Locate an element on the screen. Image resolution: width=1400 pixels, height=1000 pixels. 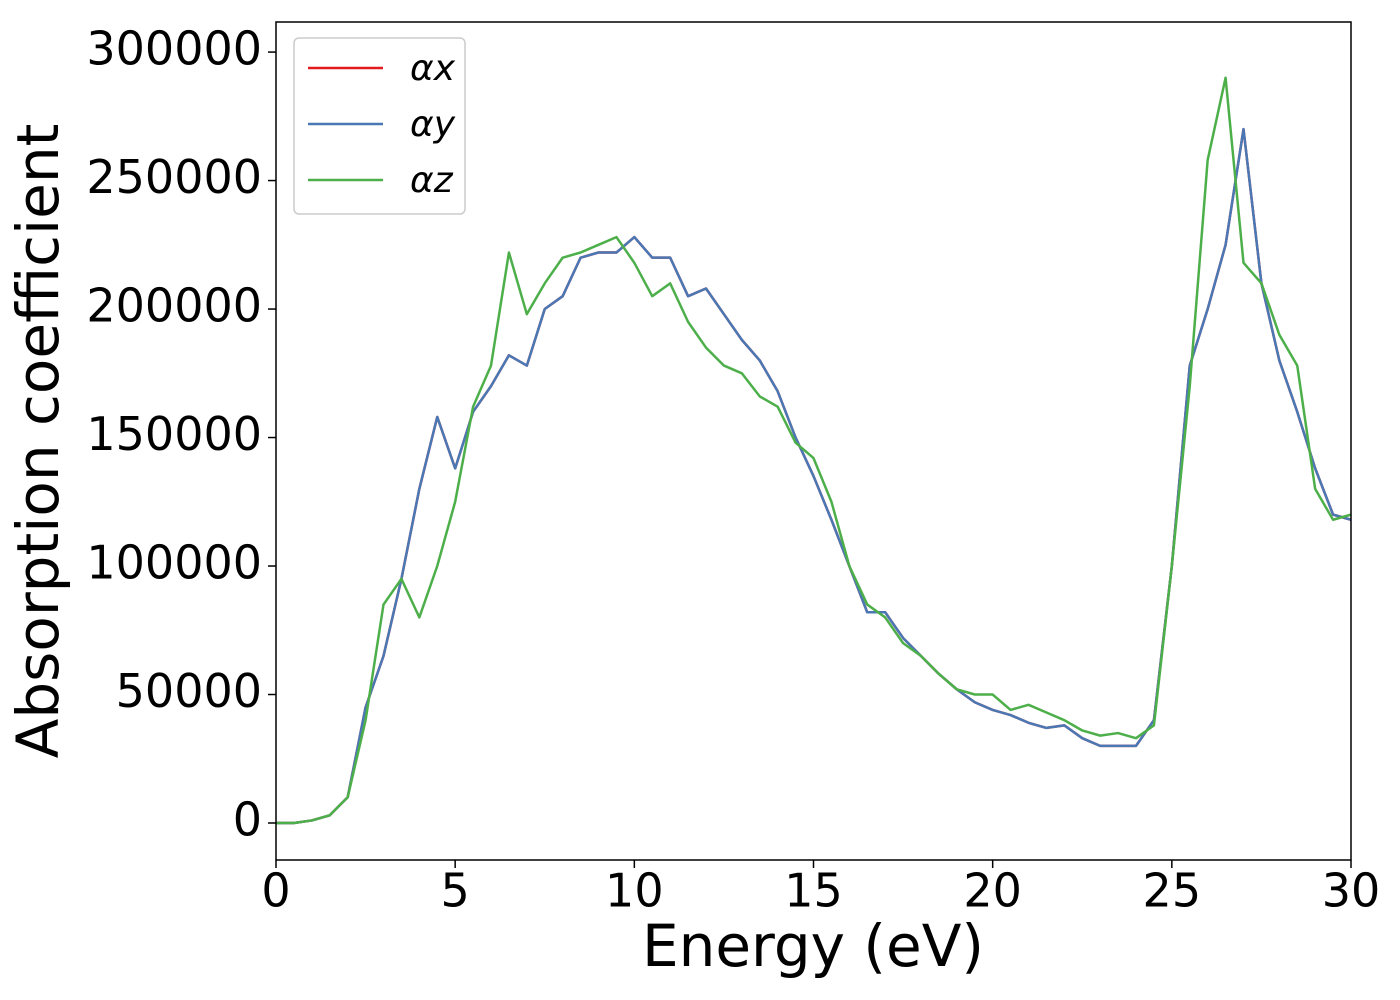
x-tick-label: 20 is located at coordinates (992, 891).